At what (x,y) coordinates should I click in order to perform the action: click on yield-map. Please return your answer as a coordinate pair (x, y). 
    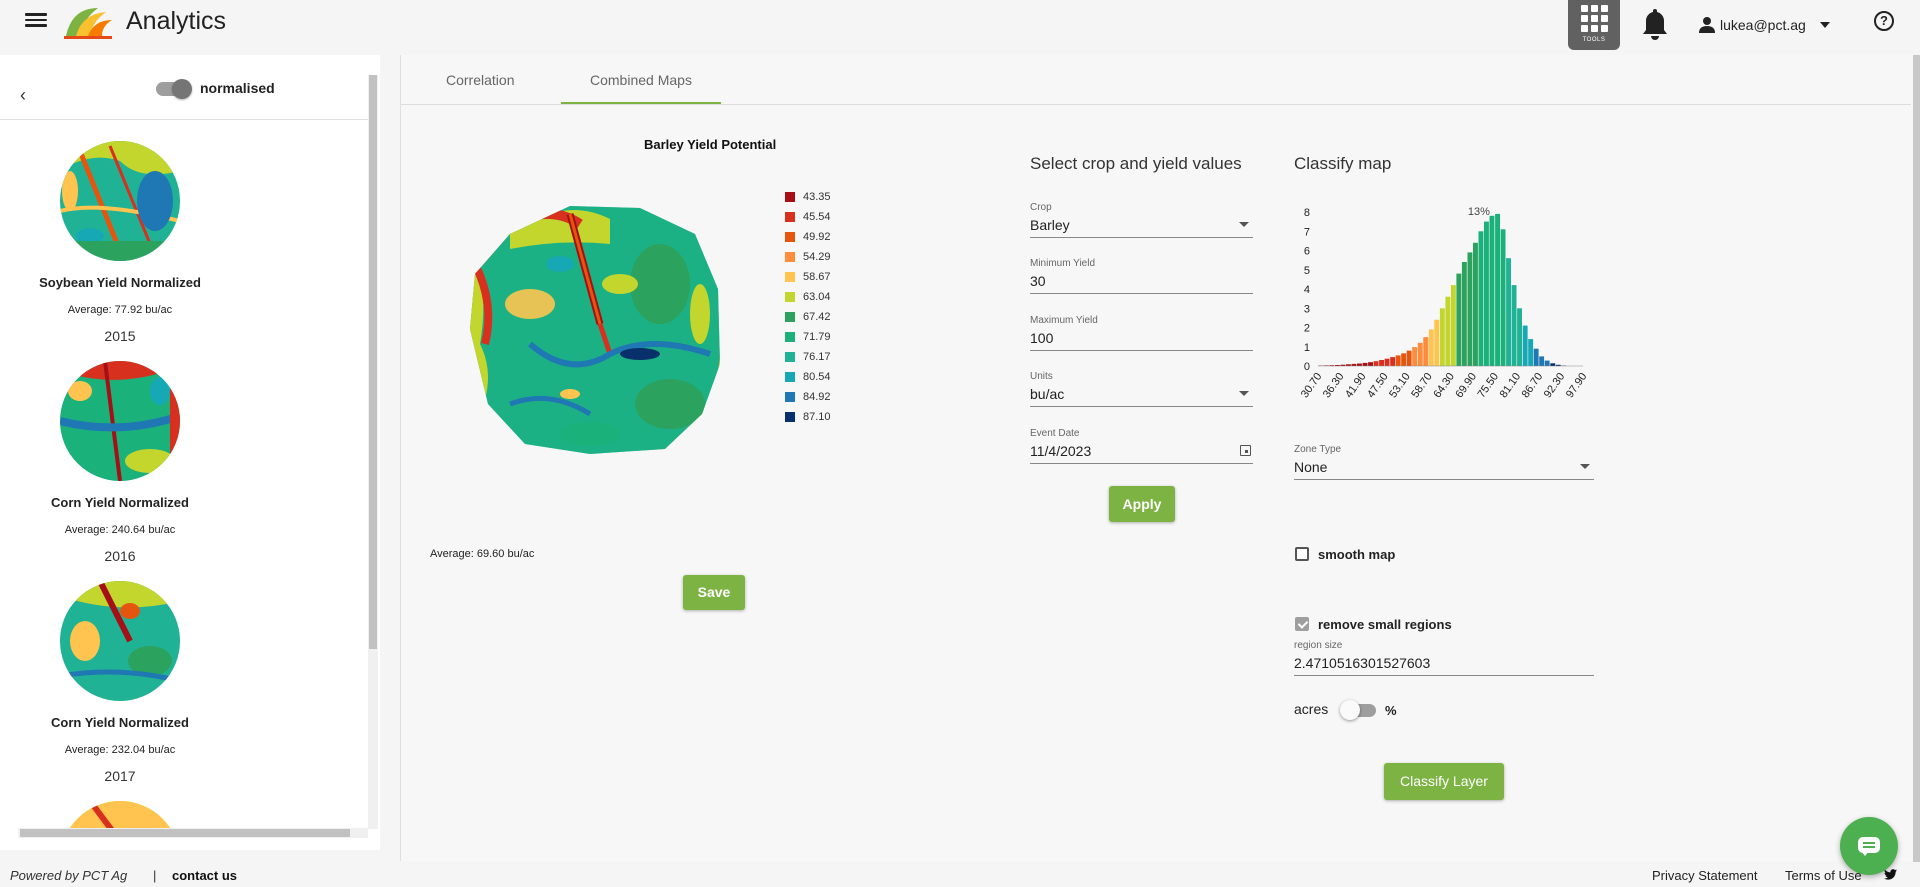
    Looking at the image, I should click on (595, 329).